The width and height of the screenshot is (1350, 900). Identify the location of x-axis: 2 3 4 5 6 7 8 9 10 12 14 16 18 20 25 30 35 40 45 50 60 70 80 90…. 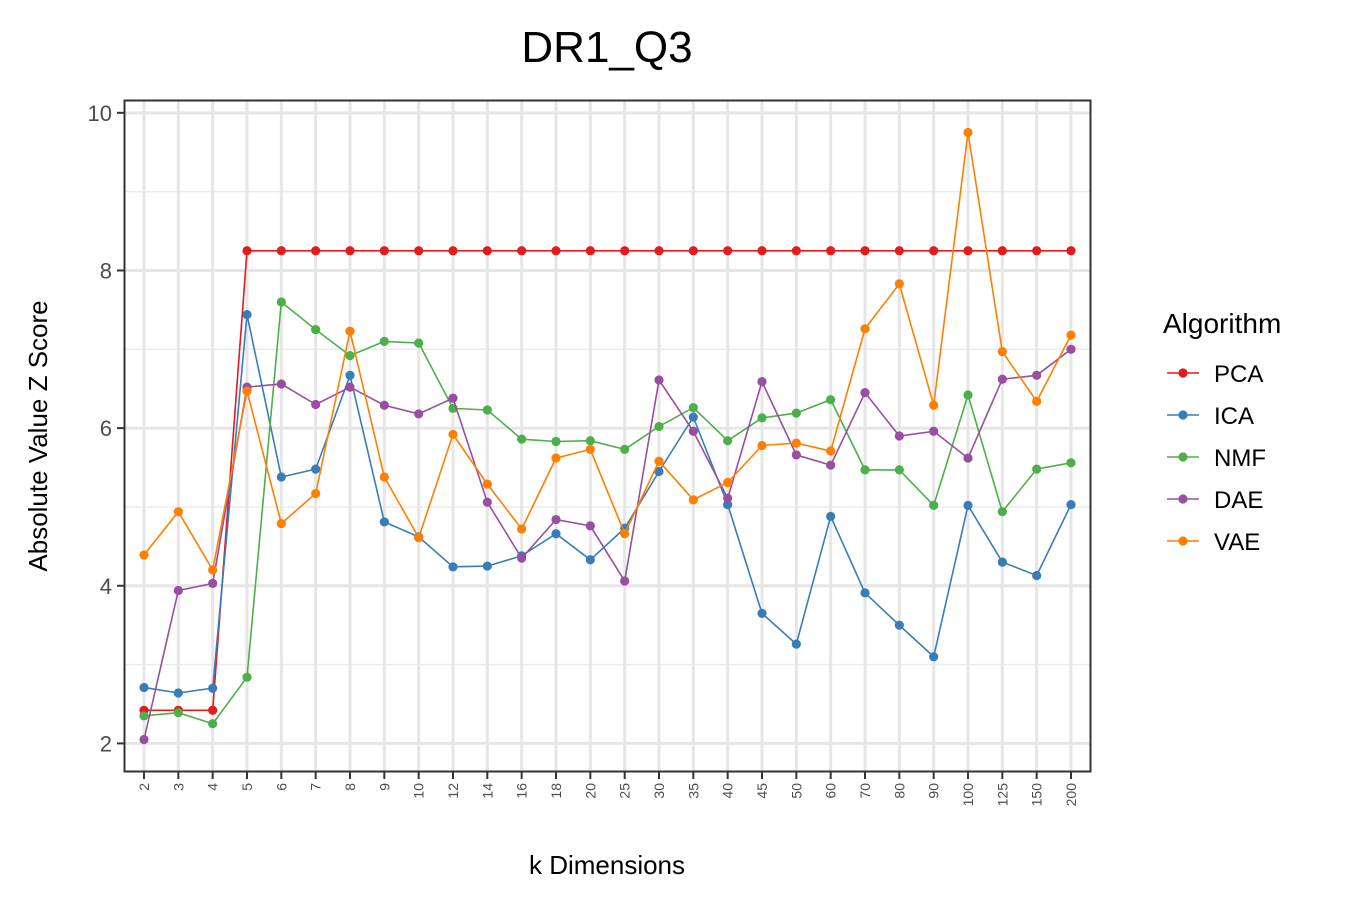
(607, 788).